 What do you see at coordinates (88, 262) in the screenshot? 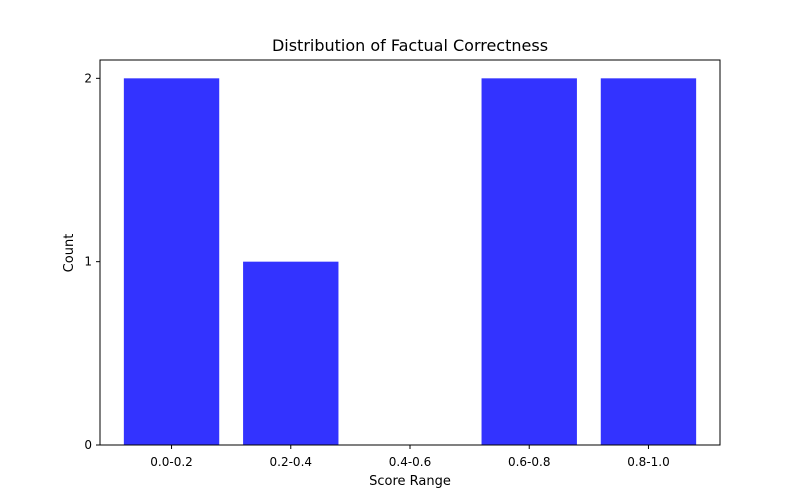
I see `y-tick-label: 1` at bounding box center [88, 262].